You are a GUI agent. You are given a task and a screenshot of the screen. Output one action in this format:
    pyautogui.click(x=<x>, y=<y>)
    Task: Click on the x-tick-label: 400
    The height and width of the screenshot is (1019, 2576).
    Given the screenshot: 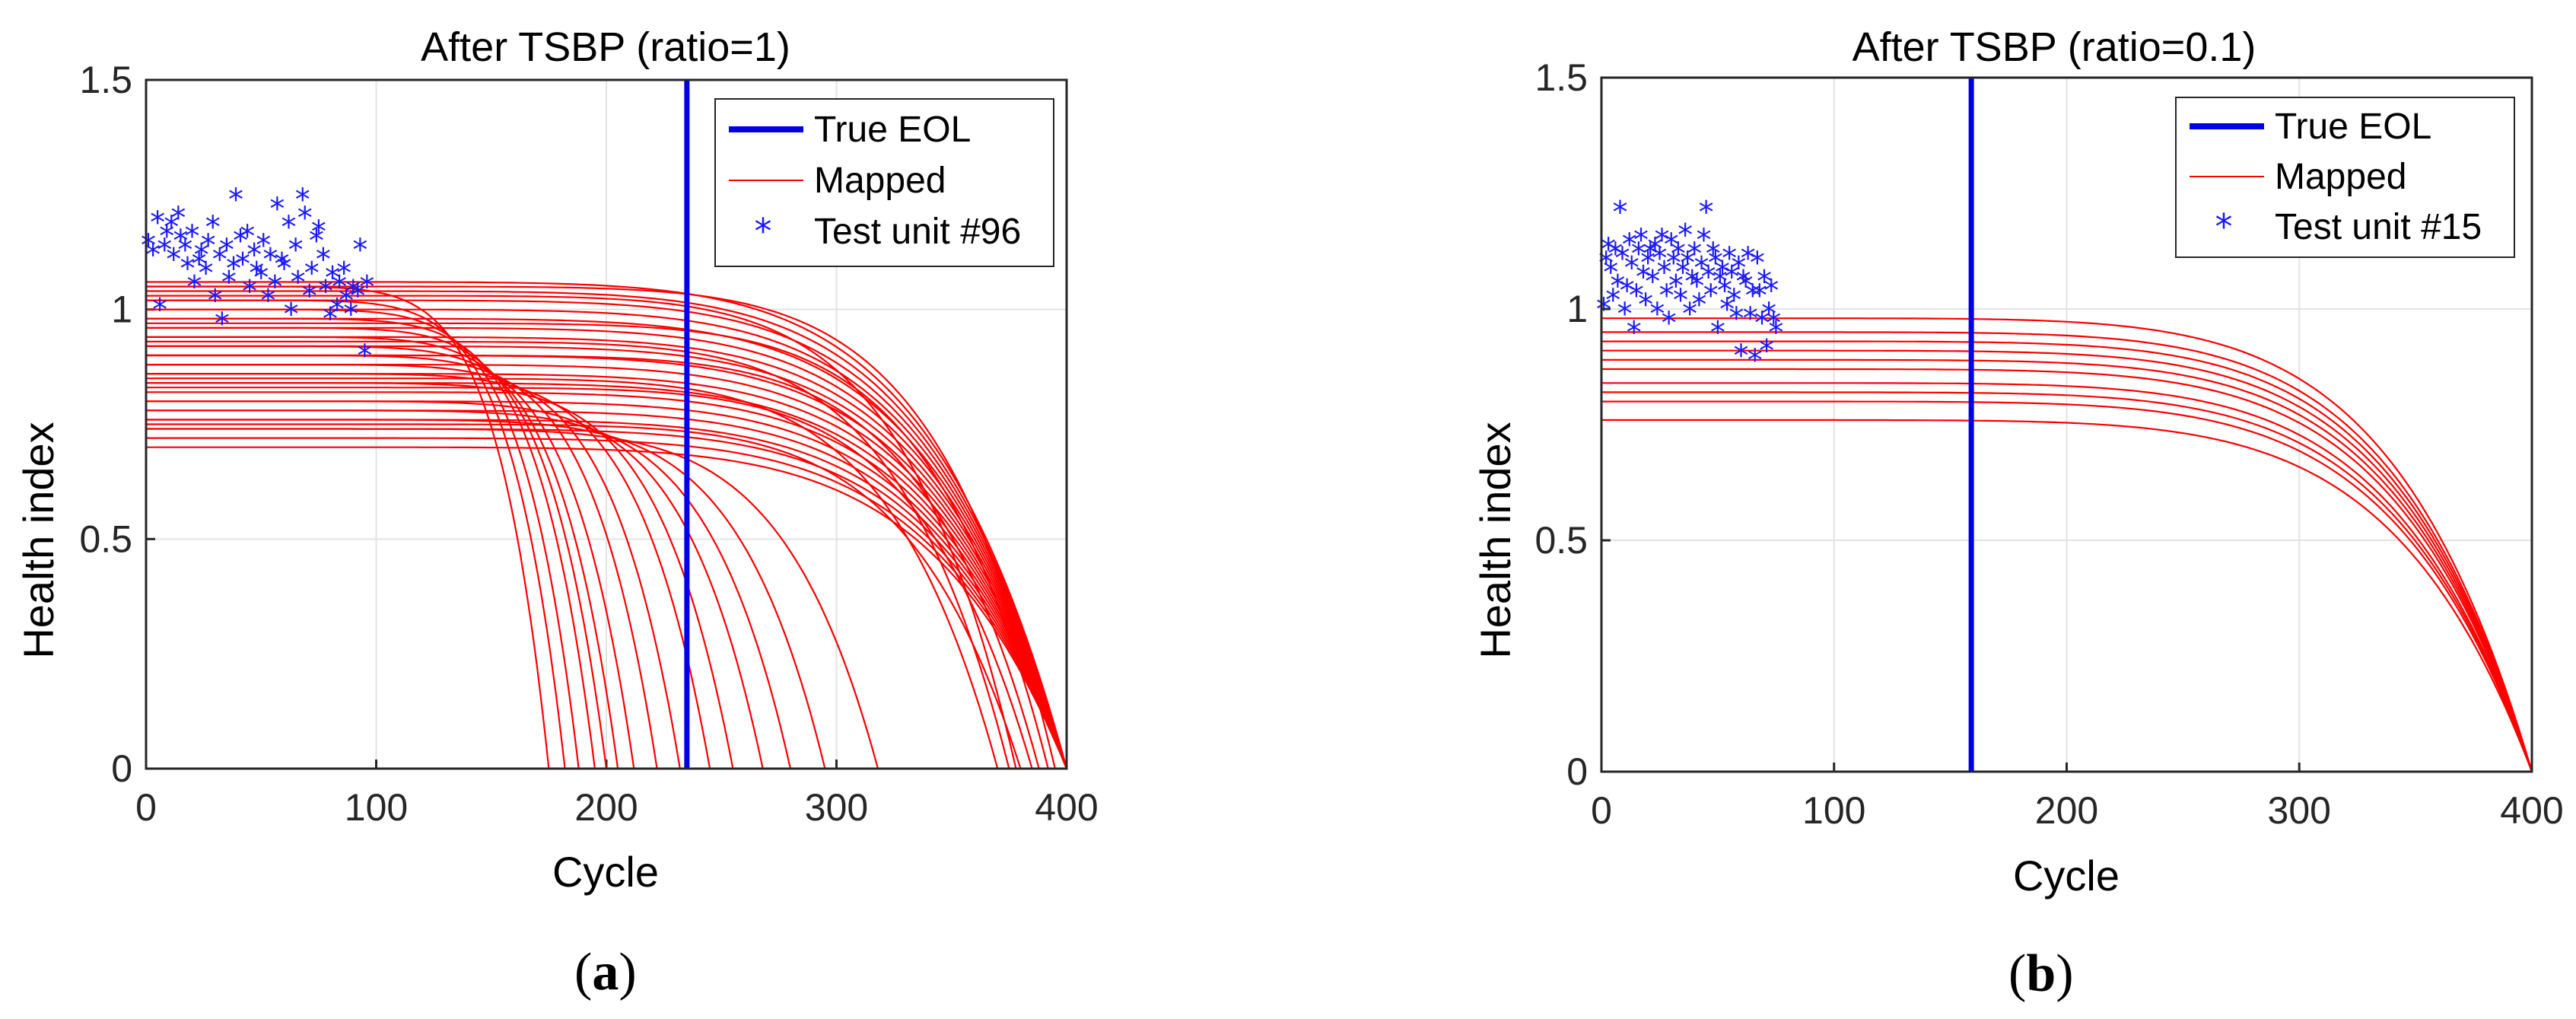 What is the action you would take?
    pyautogui.click(x=1066, y=807)
    